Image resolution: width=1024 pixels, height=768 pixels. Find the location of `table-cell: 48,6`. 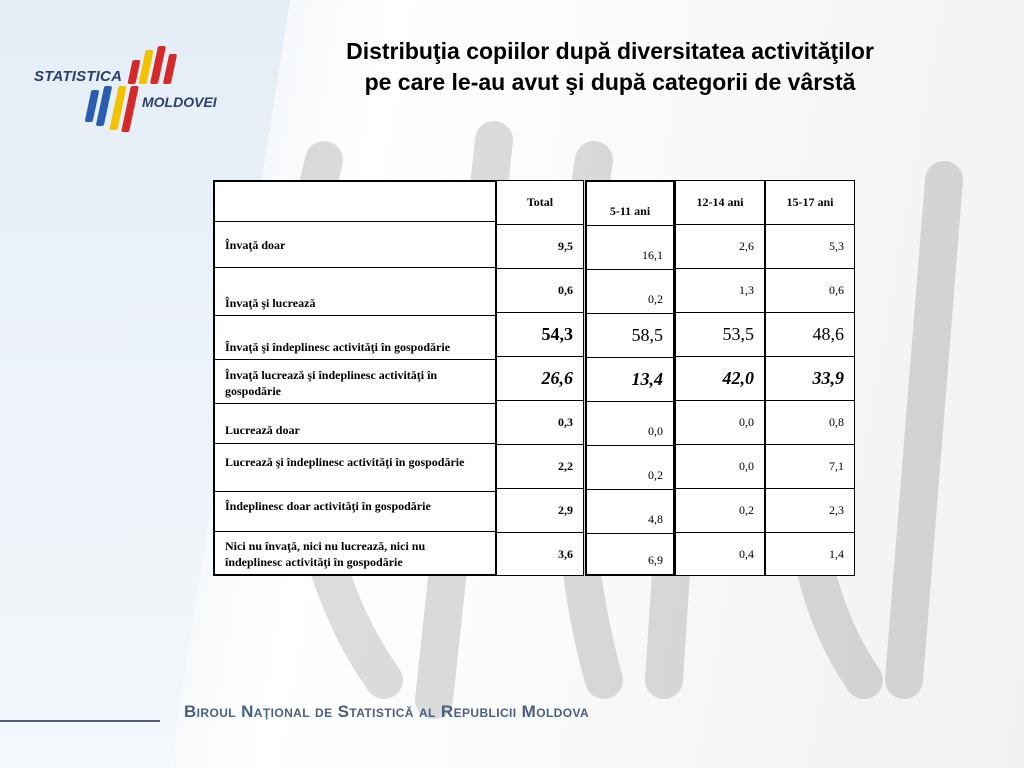

table-cell: 48,6 is located at coordinates (810, 335).